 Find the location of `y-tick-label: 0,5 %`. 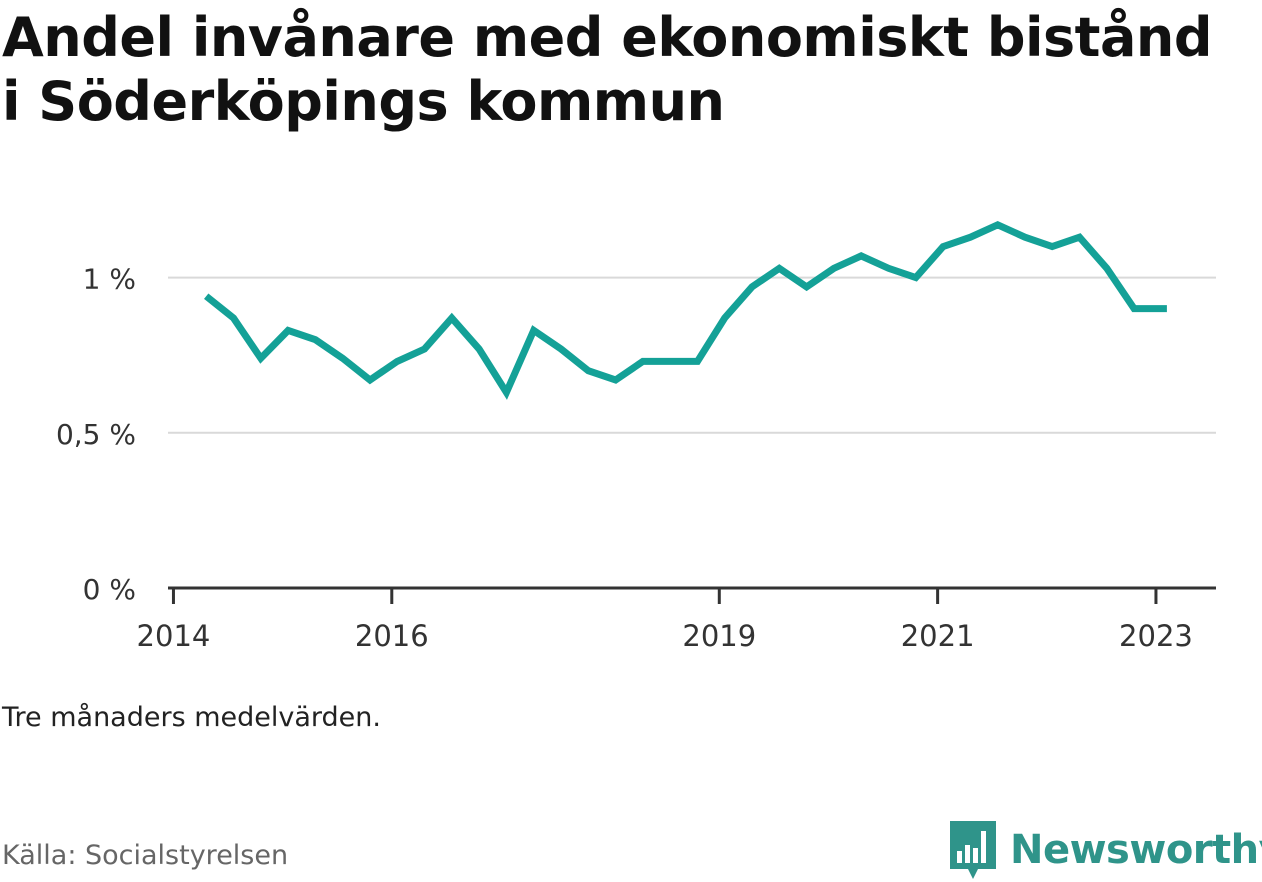

y-tick-label: 0,5 % is located at coordinates (96, 434).